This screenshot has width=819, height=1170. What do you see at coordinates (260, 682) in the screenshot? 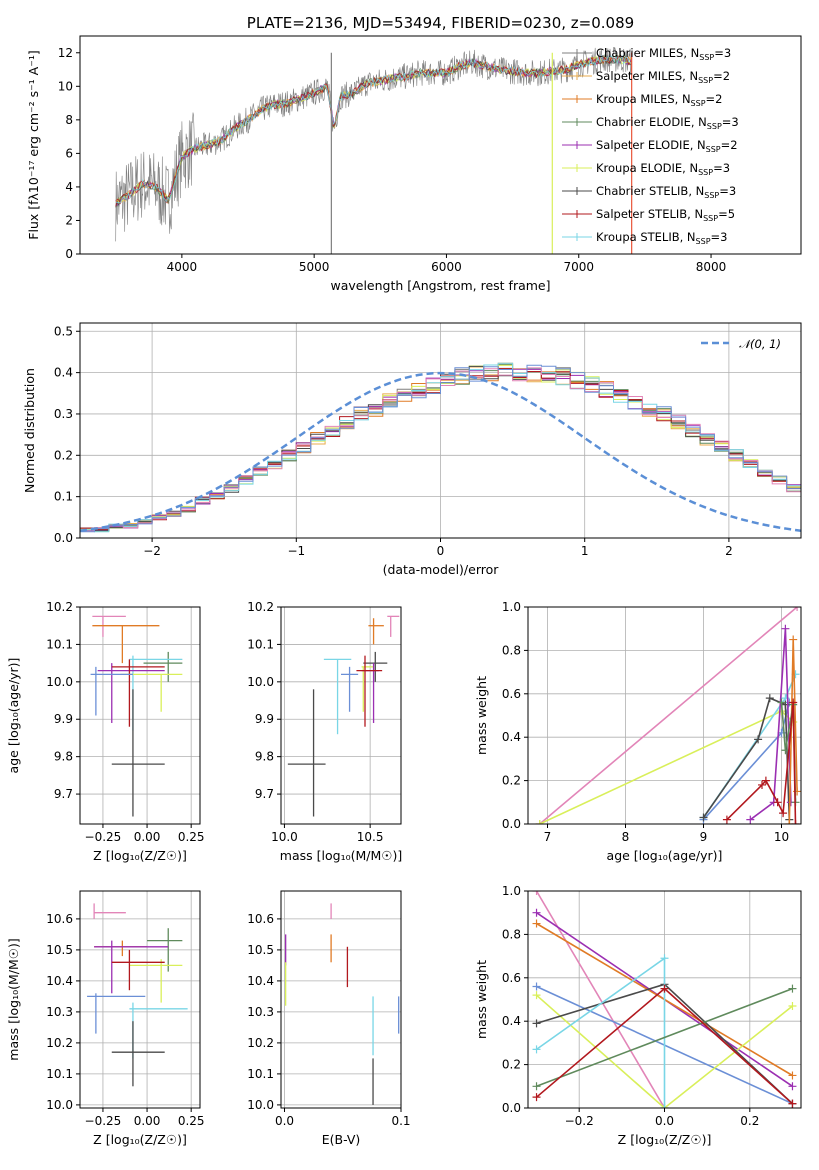
I see `y-tick-label: 10.0` at bounding box center [260, 682].